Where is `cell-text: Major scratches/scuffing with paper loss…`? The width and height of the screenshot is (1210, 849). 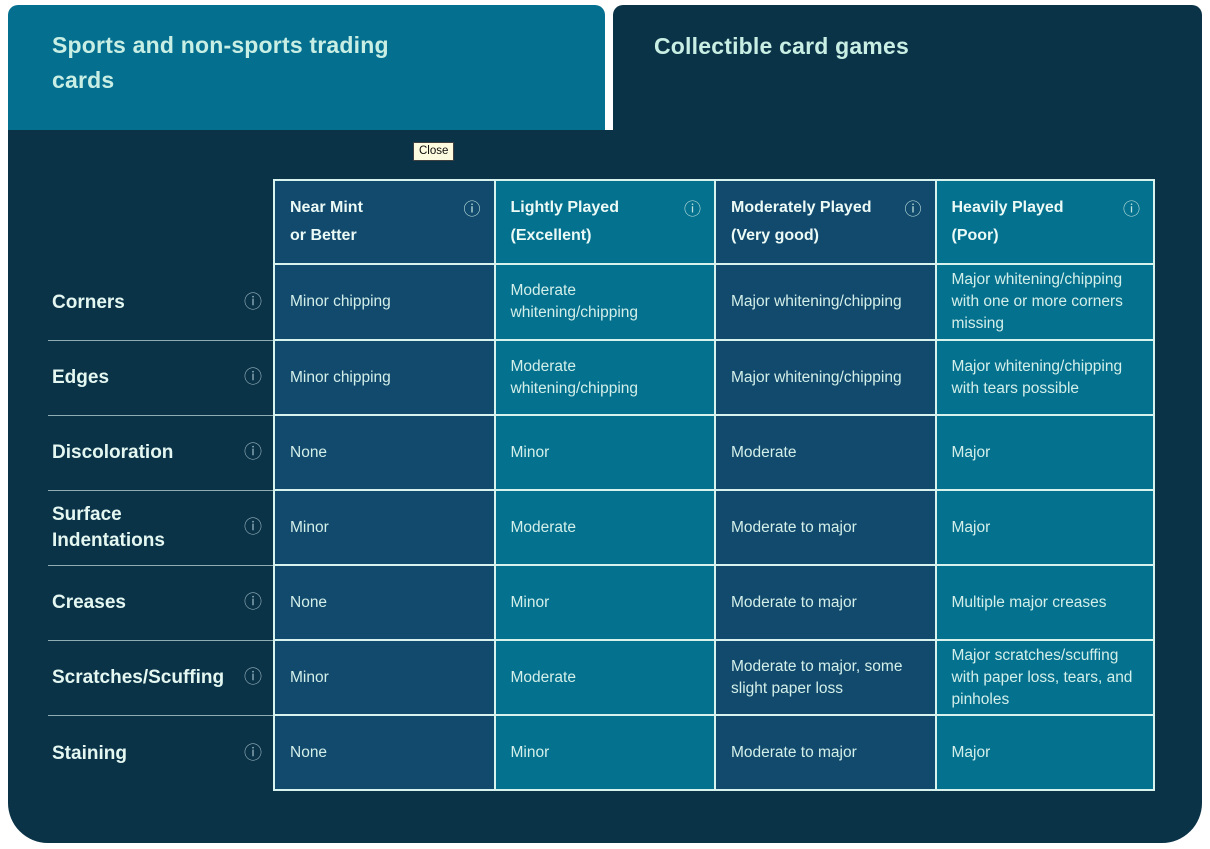
cell-text: Major scratches/scuffing with paper loss… is located at coordinates (1042, 677).